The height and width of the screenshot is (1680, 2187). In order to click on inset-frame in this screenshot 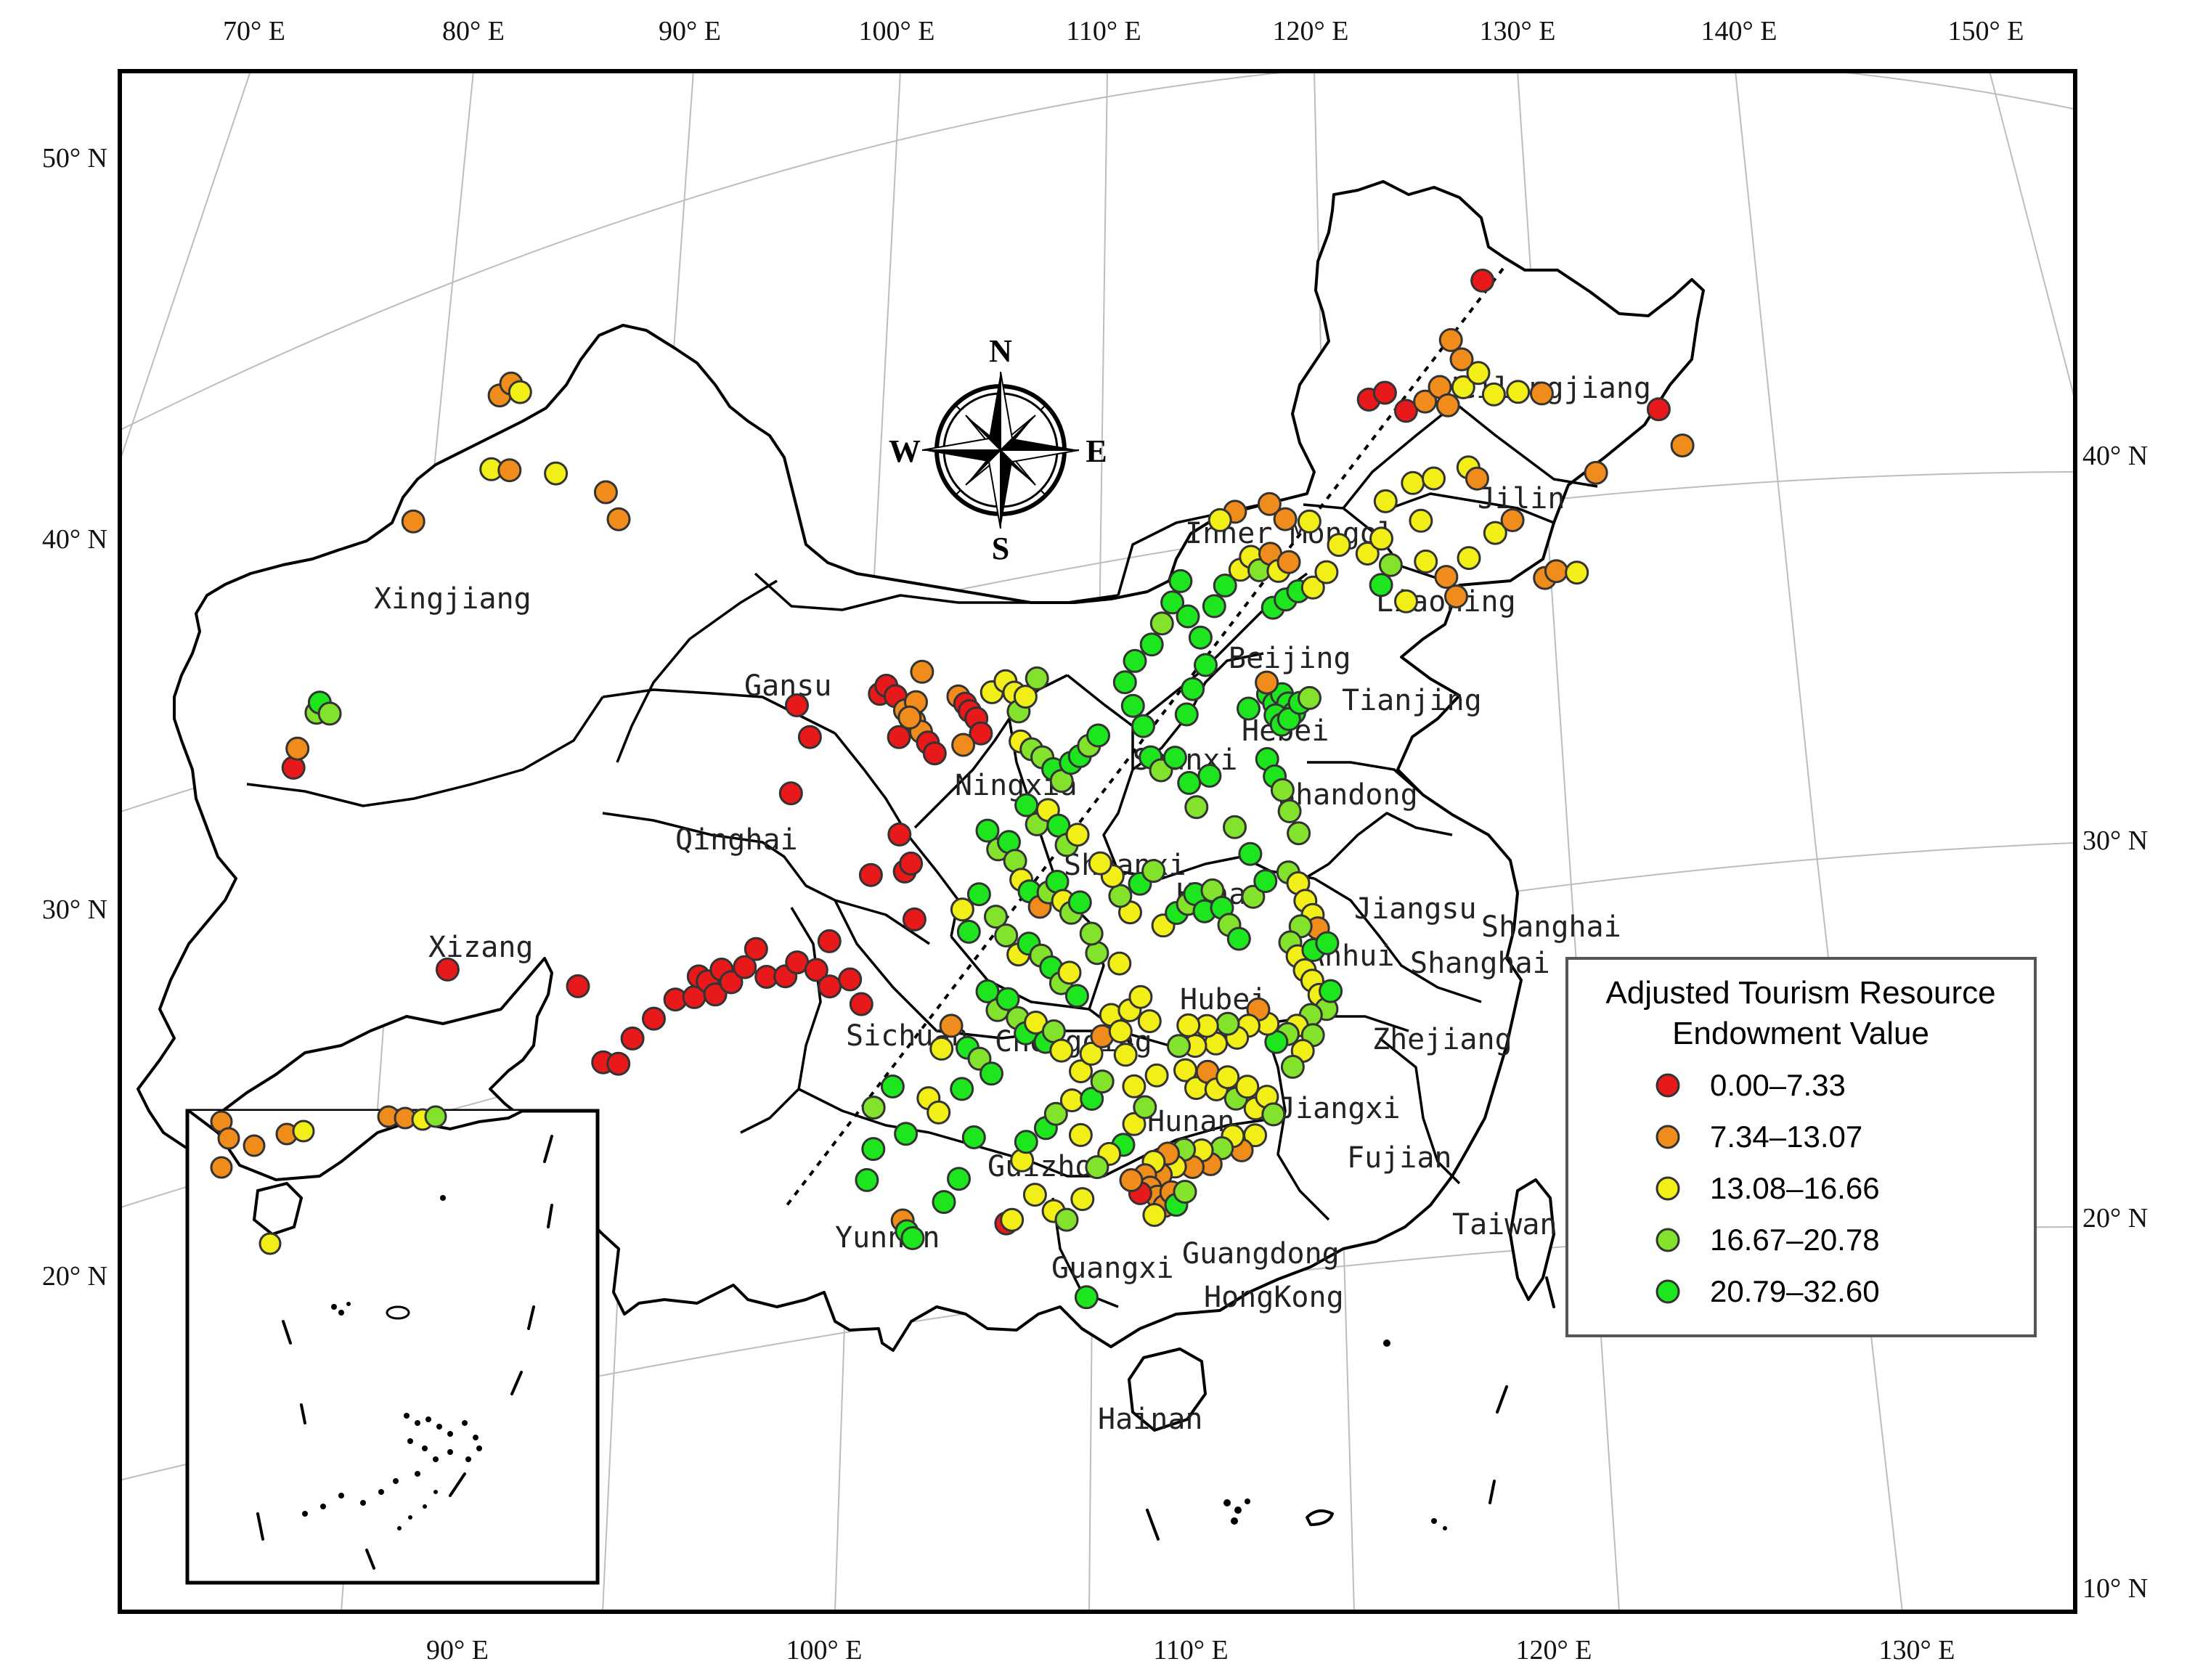, I will do `click(393, 1347)`.